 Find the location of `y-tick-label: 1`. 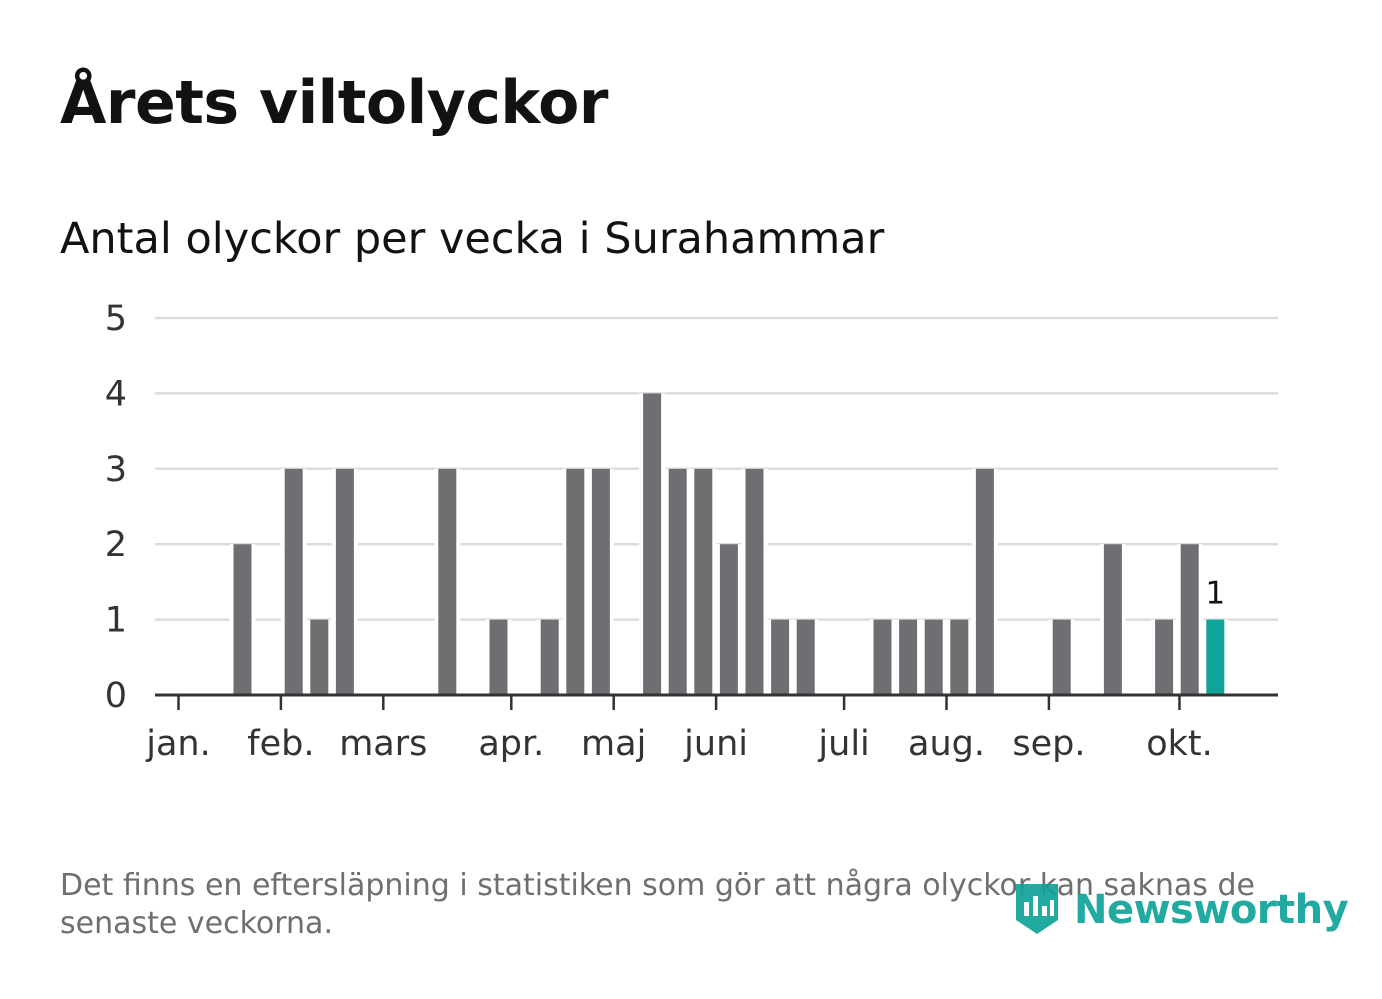

y-tick-label: 1 is located at coordinates (116, 621).